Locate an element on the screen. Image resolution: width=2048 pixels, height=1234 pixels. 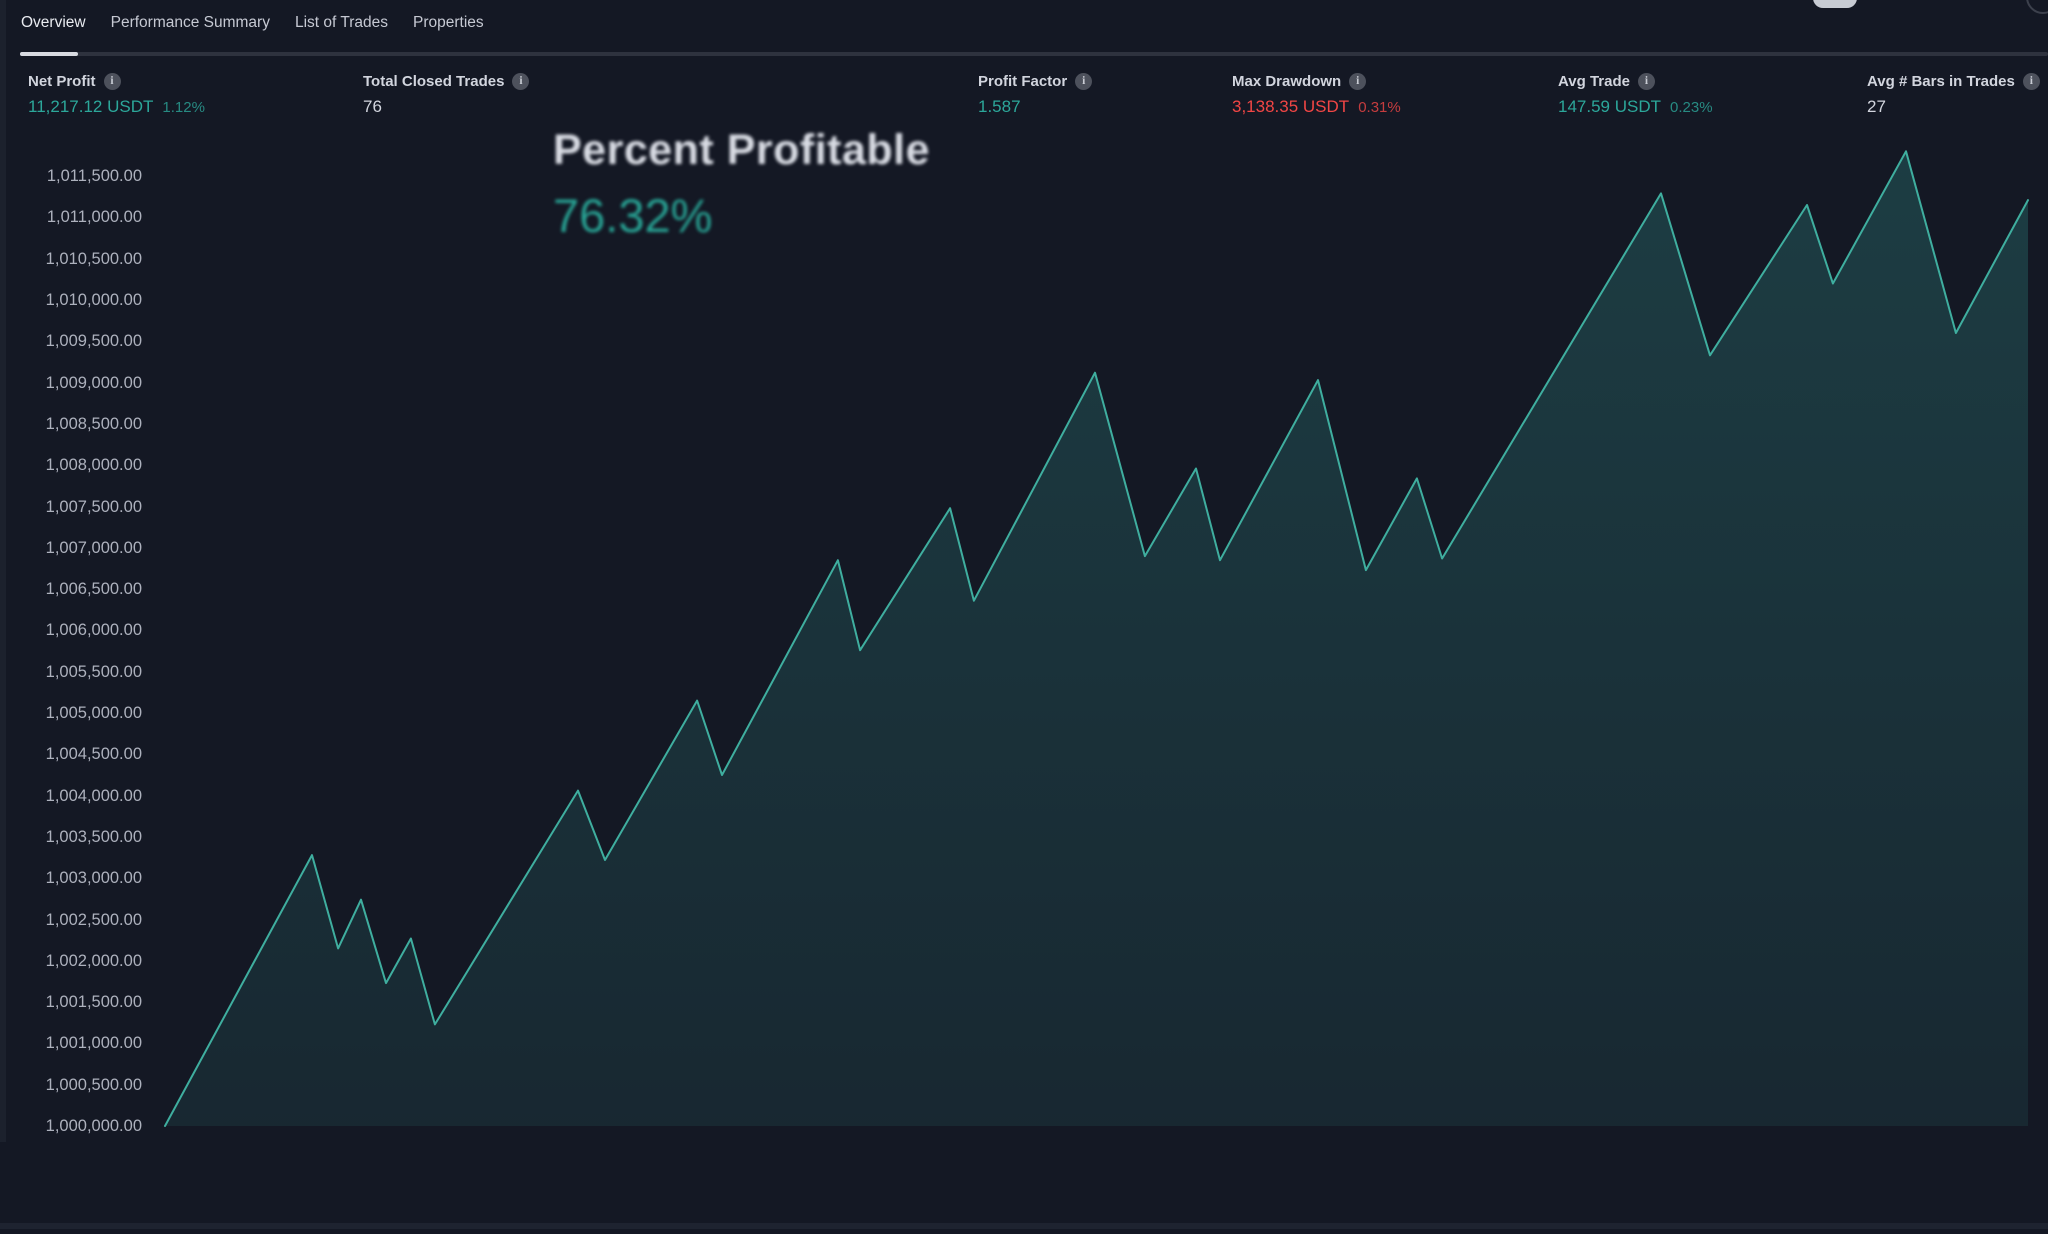
y-axis-tick: 1,005,000.00 is located at coordinates (93, 713).